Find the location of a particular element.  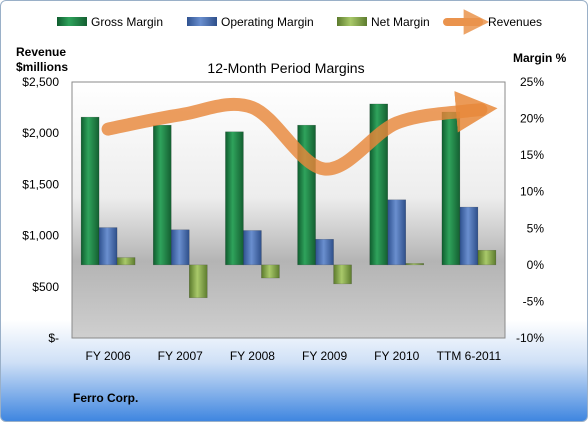

left-tick-label: $1,000 is located at coordinates (40, 236).